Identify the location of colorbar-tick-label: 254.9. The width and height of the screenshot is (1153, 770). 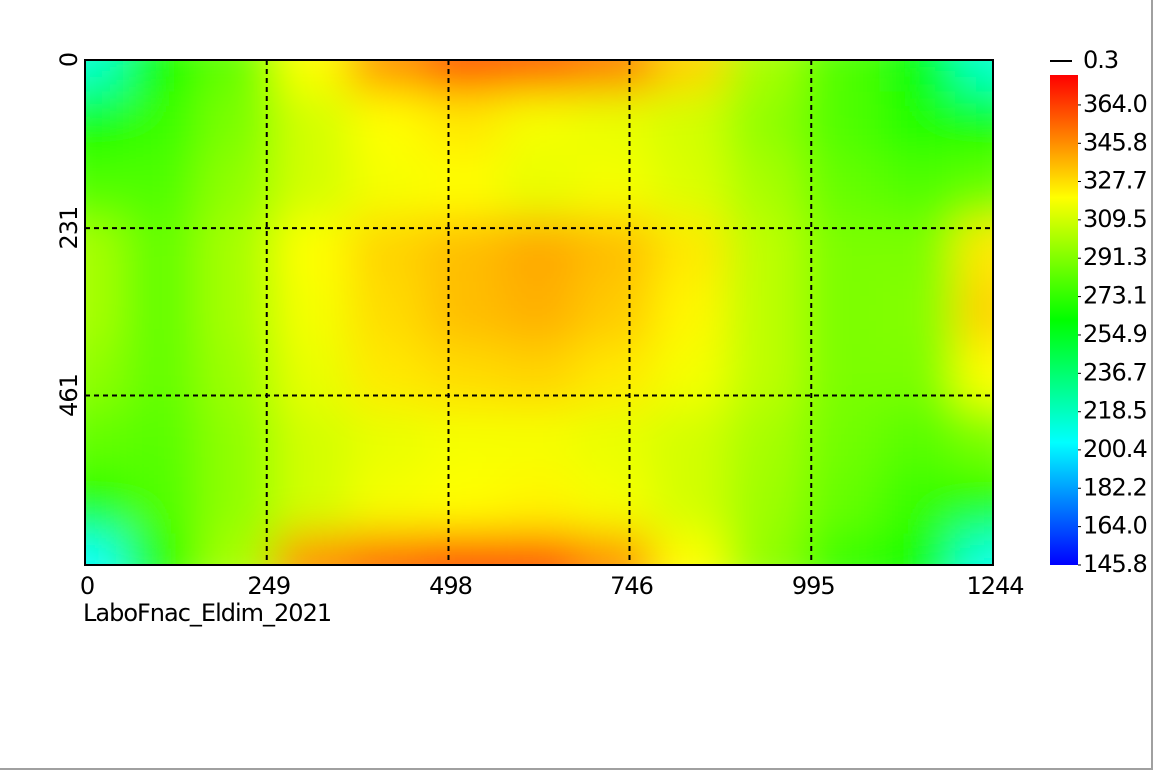
(1115, 334).